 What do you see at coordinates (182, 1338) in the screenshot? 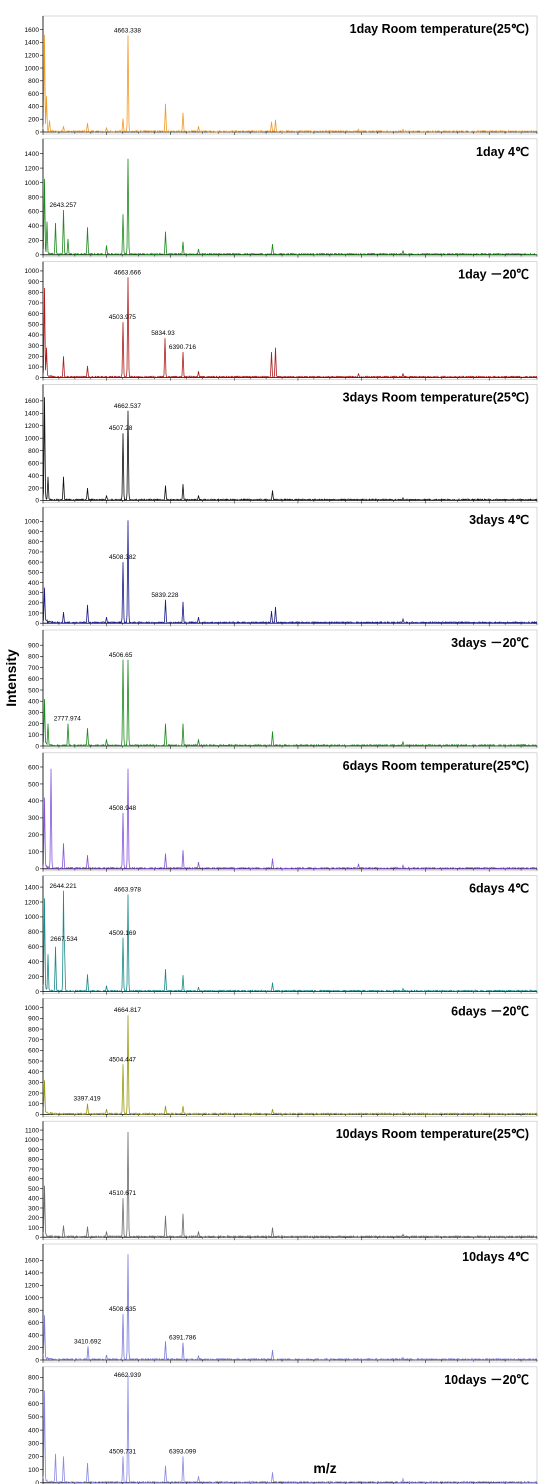
I see `peak-label: 6391.786` at bounding box center [182, 1338].